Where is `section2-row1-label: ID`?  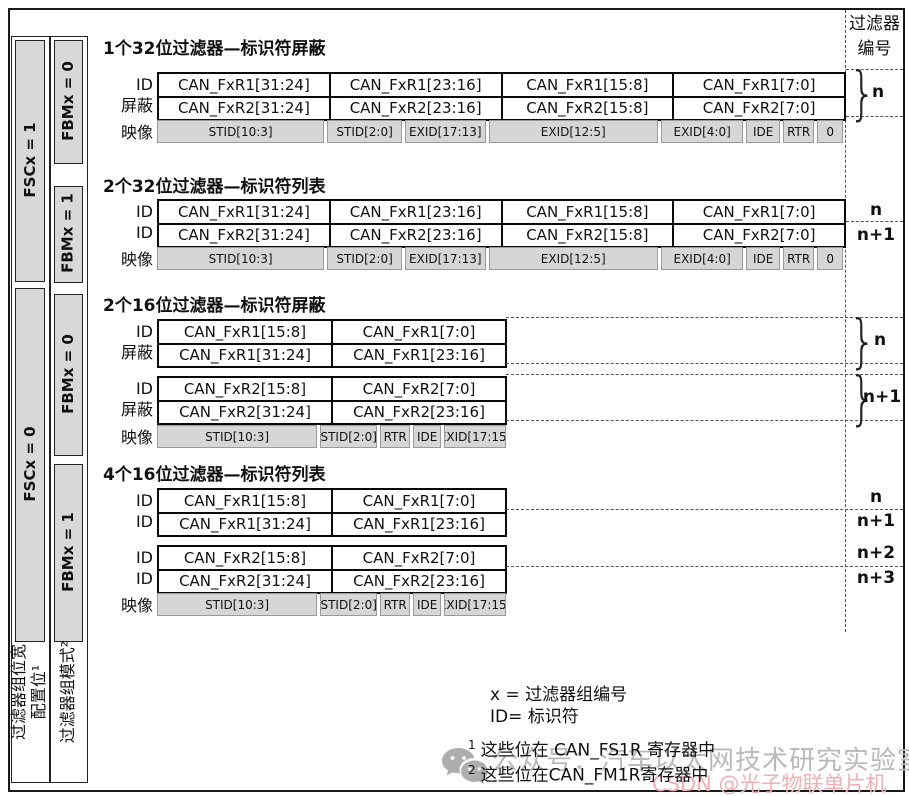 section2-row1-label: ID is located at coordinates (144, 211).